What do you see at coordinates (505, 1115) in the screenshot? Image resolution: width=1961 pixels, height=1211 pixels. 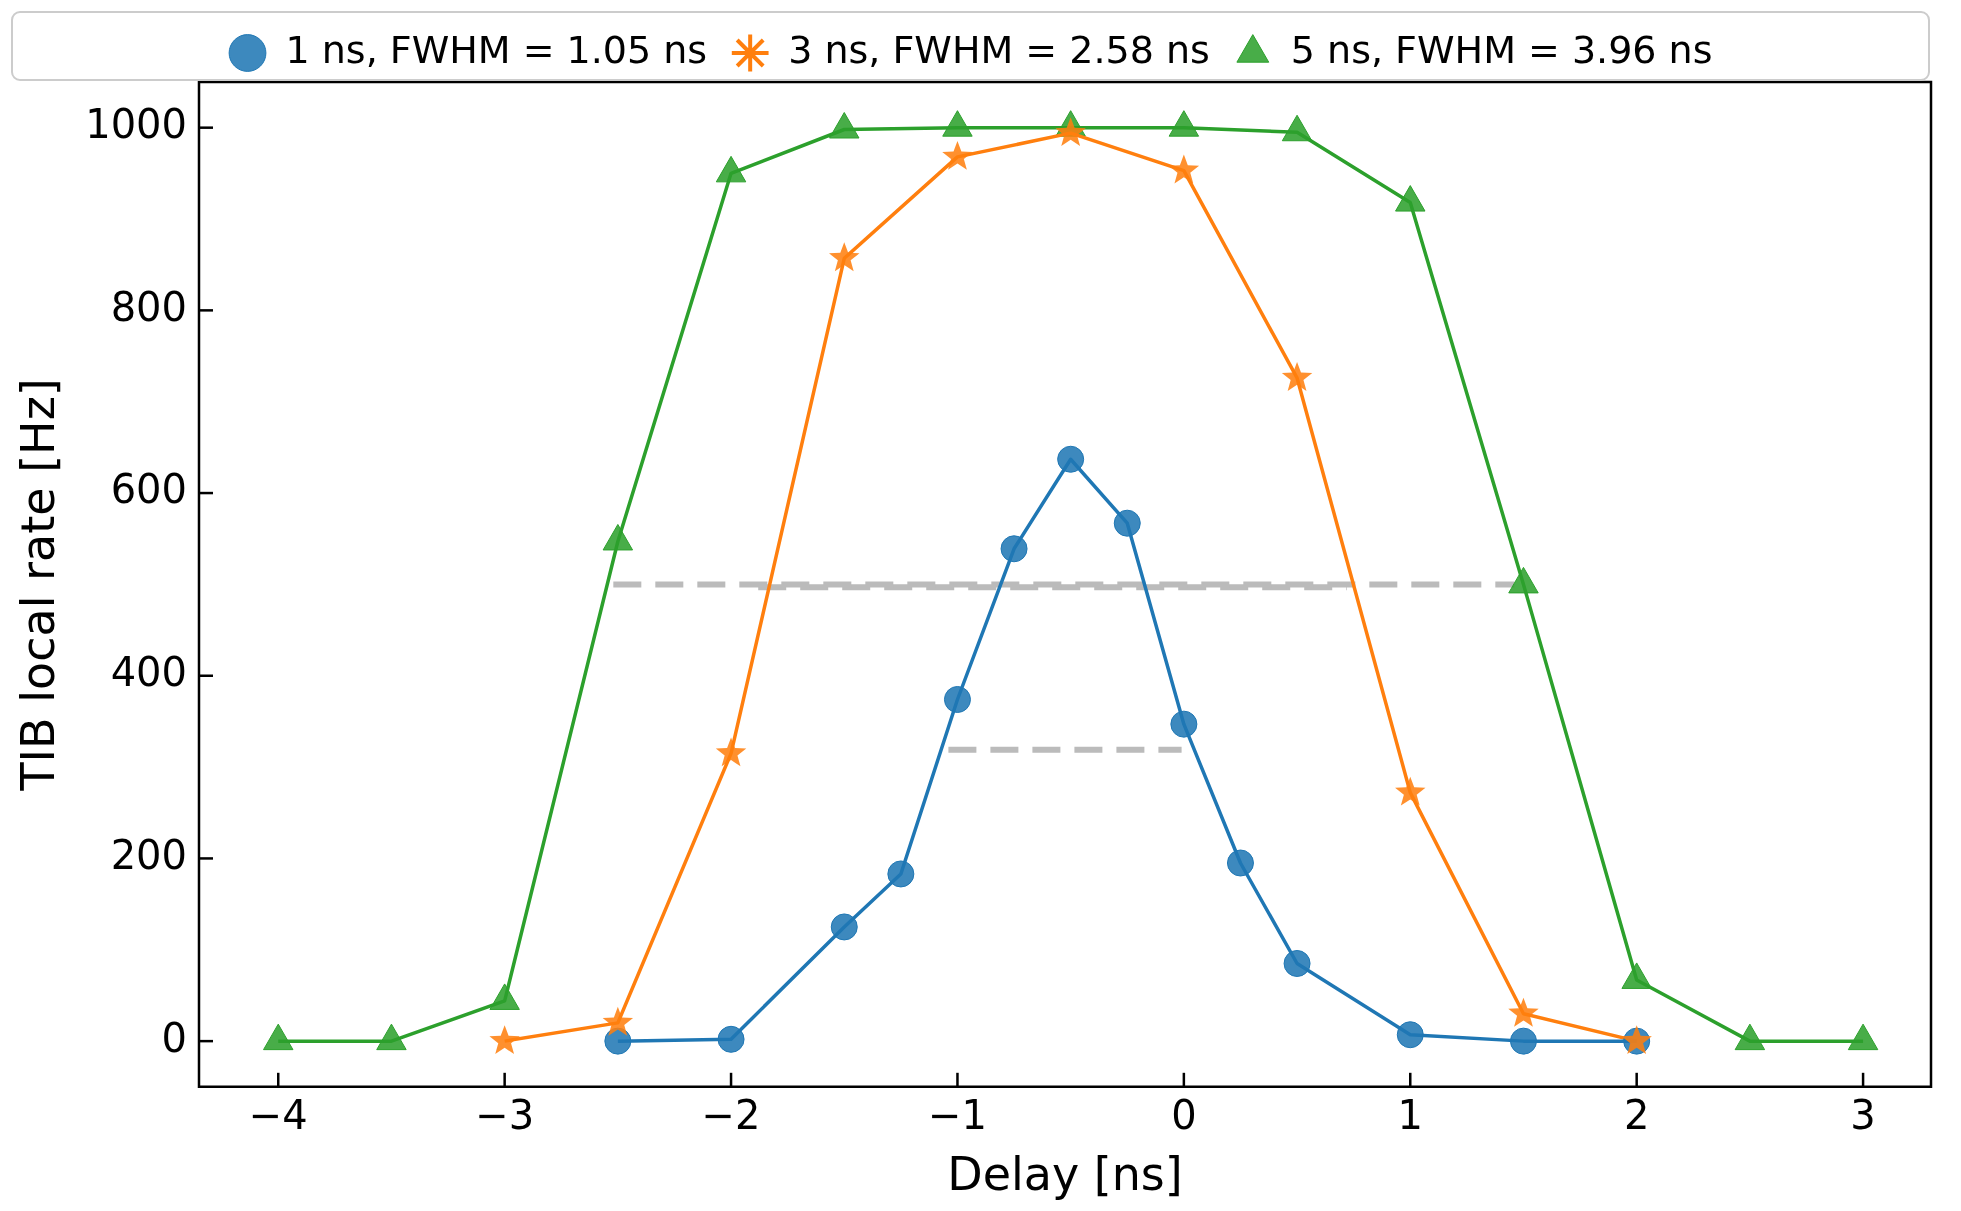 I see `x-tick-label: −3` at bounding box center [505, 1115].